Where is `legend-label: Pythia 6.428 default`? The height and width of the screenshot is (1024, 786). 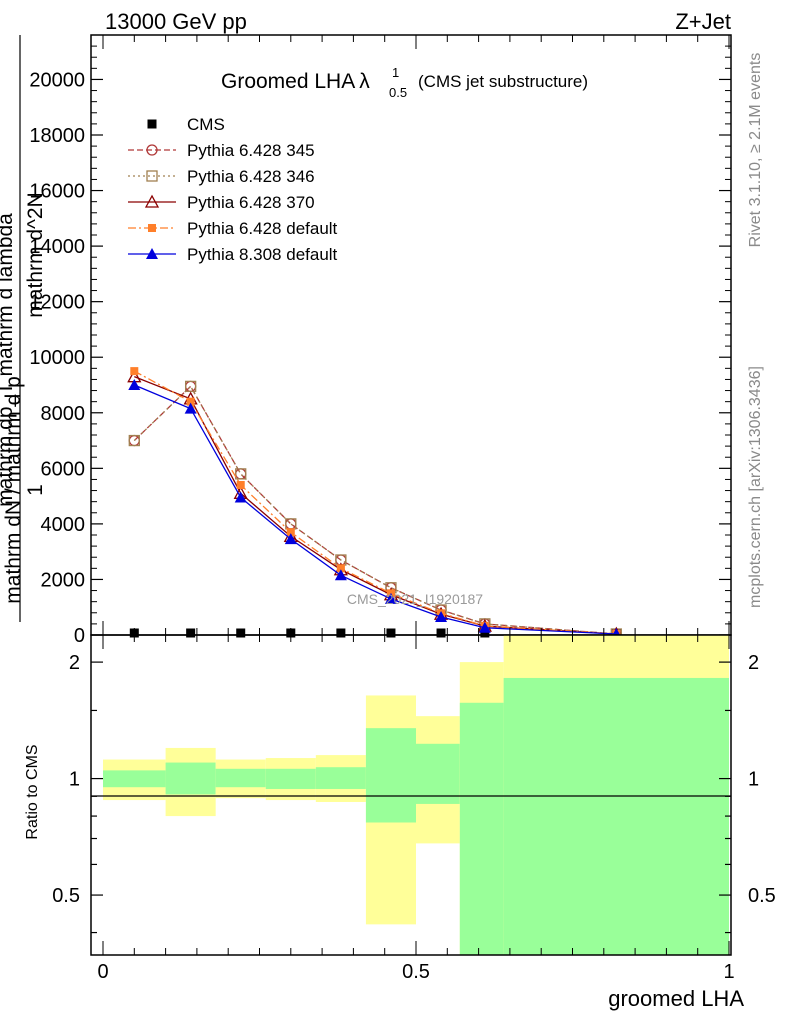 legend-label: Pythia 6.428 default is located at coordinates (262, 228).